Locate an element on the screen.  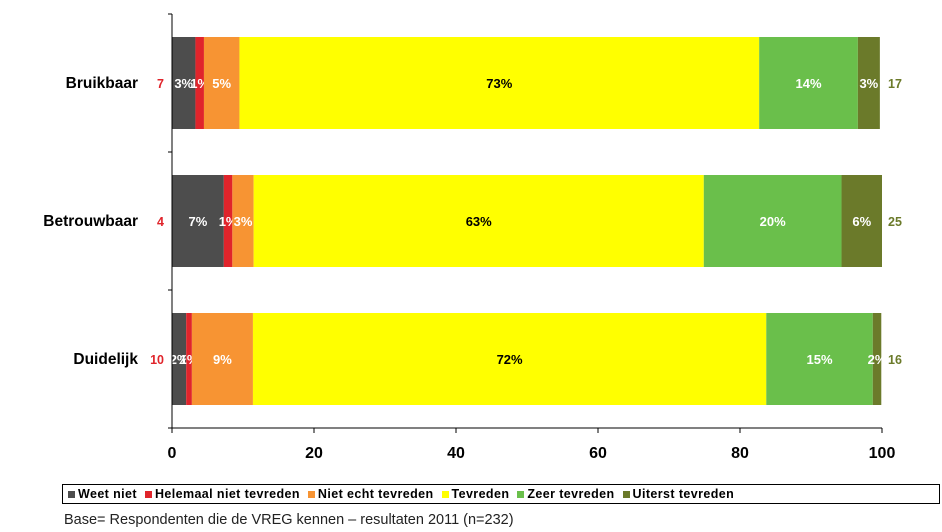
right-total-label: 16 is located at coordinates (895, 360).